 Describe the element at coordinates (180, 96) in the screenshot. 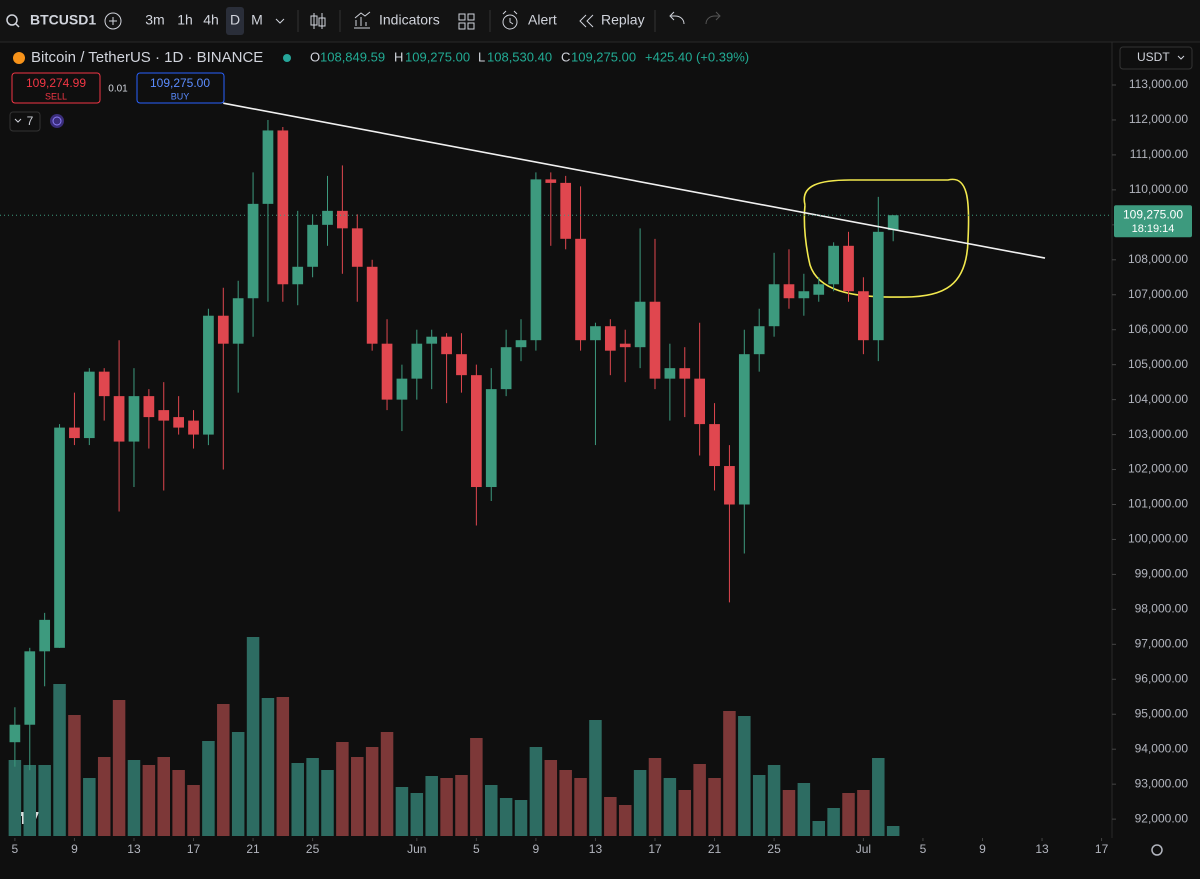

I see `buy-label: BUY` at that location.